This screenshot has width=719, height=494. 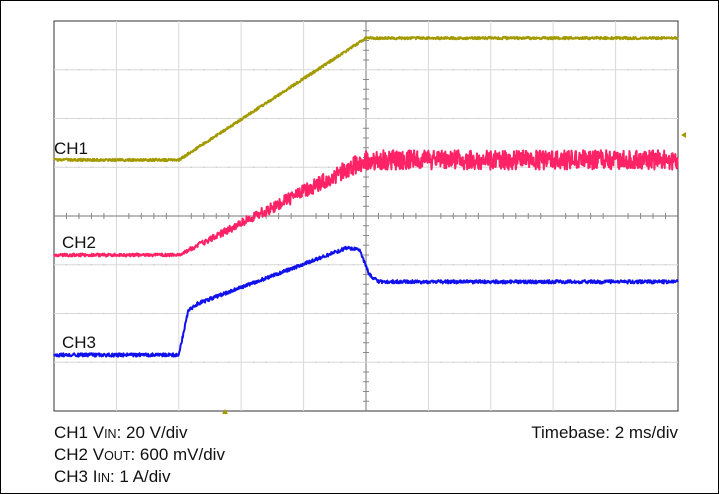 What do you see at coordinates (121, 432) in the screenshot?
I see `channel-setting-ch1: CH1 VIN: 20 V/div` at bounding box center [121, 432].